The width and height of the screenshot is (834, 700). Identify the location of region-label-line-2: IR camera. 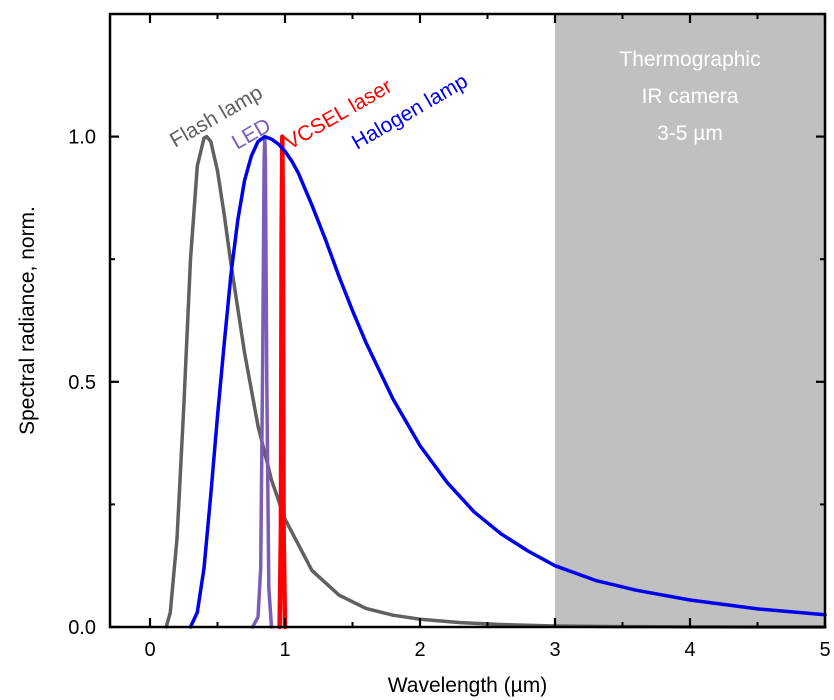
(690, 96).